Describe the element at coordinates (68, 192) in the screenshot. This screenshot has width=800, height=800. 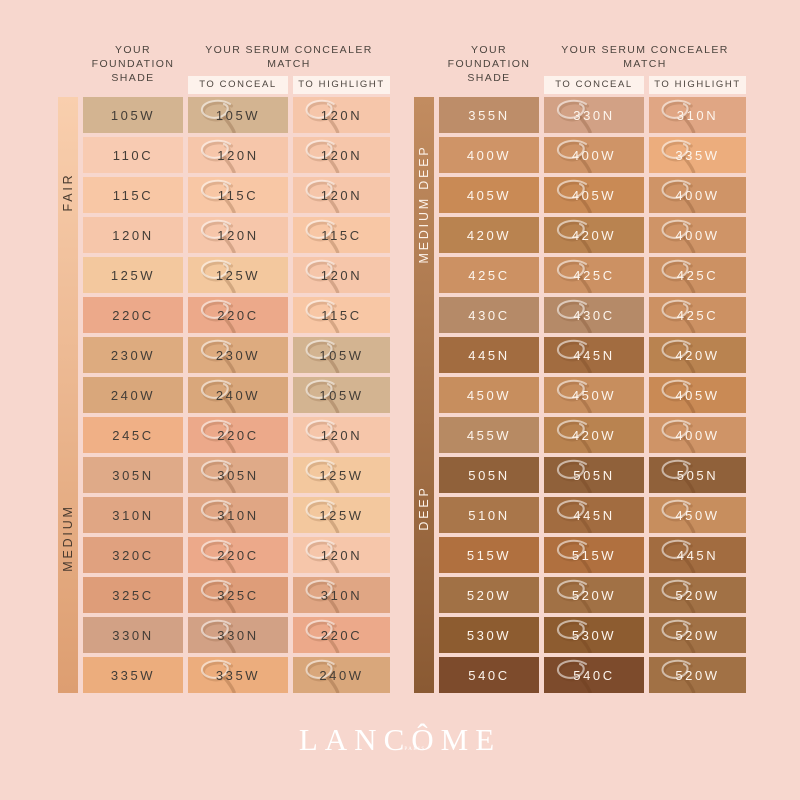
I see `shade-group-label: FAIR` at that location.